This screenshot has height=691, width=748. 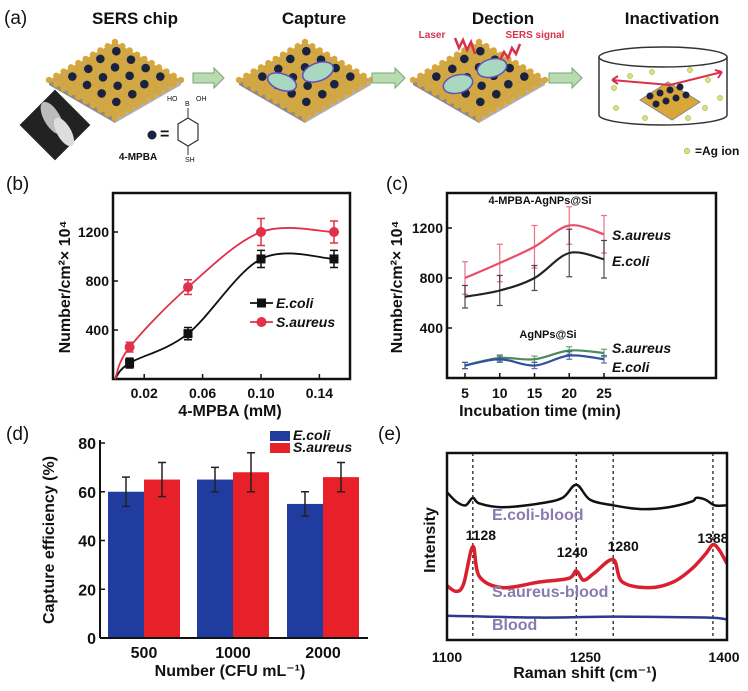 I want to click on molecule-name: 4-MPBA, so click(x=138, y=157).